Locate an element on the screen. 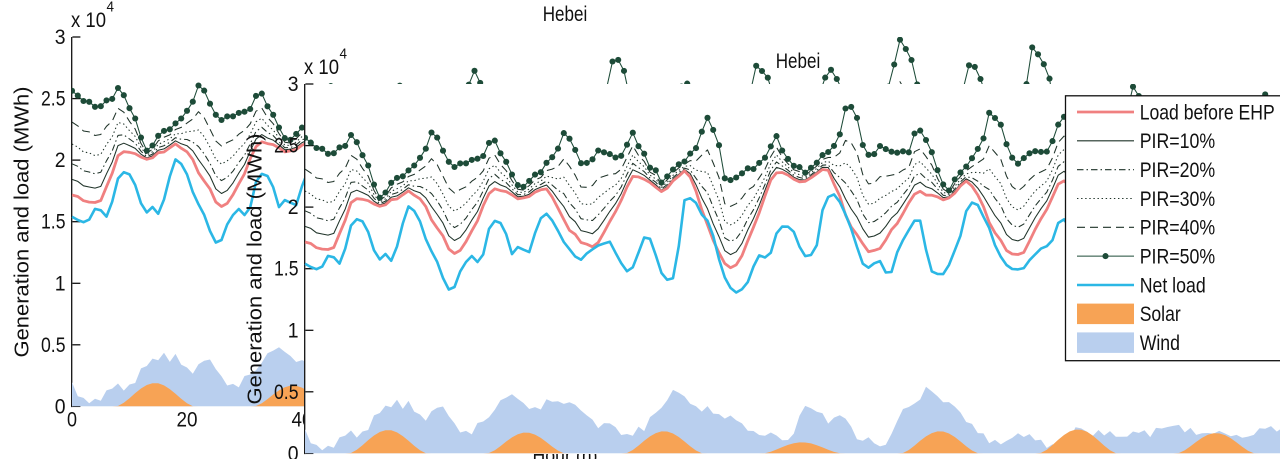  svg-text: Wind is located at coordinates (1160, 343).